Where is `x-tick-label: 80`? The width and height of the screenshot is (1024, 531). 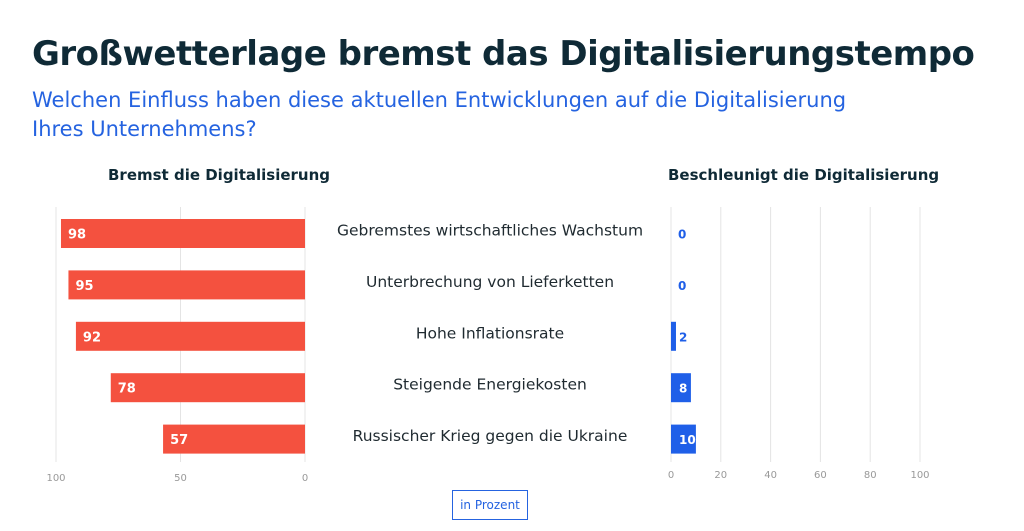
x-tick-label: 80 is located at coordinates (870, 475).